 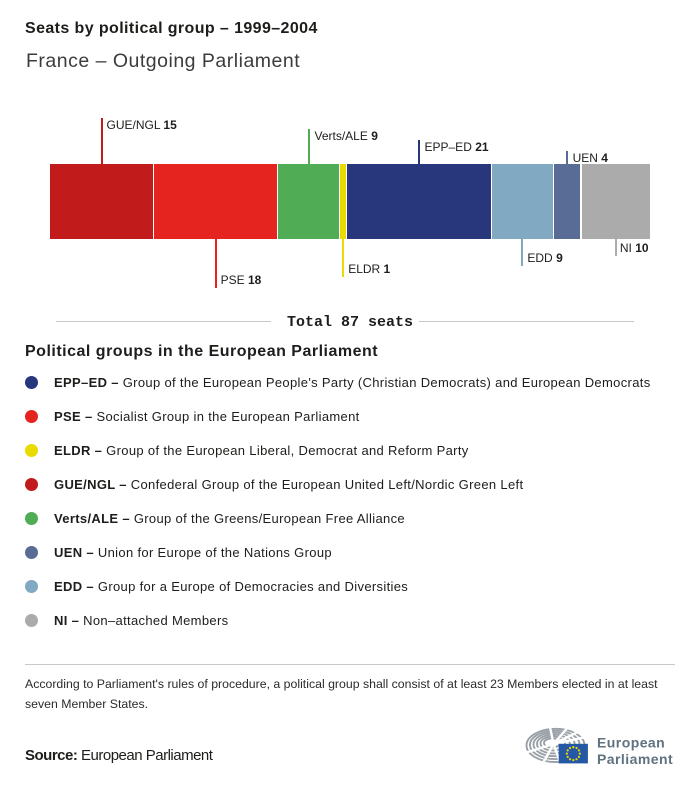 I want to click on svg-text: Parliament, so click(x=635, y=759).